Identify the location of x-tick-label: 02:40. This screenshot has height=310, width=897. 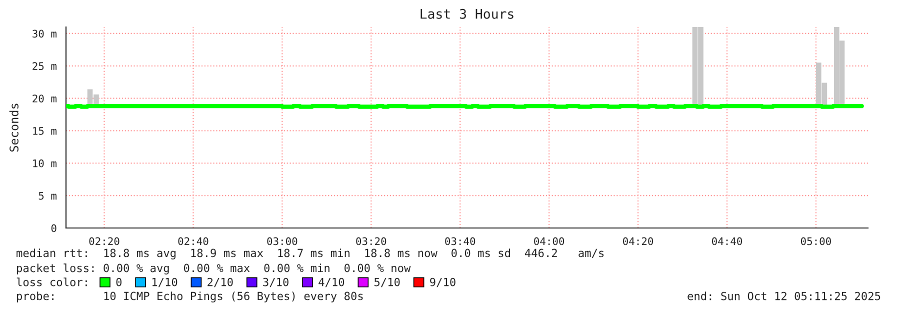
(193, 241).